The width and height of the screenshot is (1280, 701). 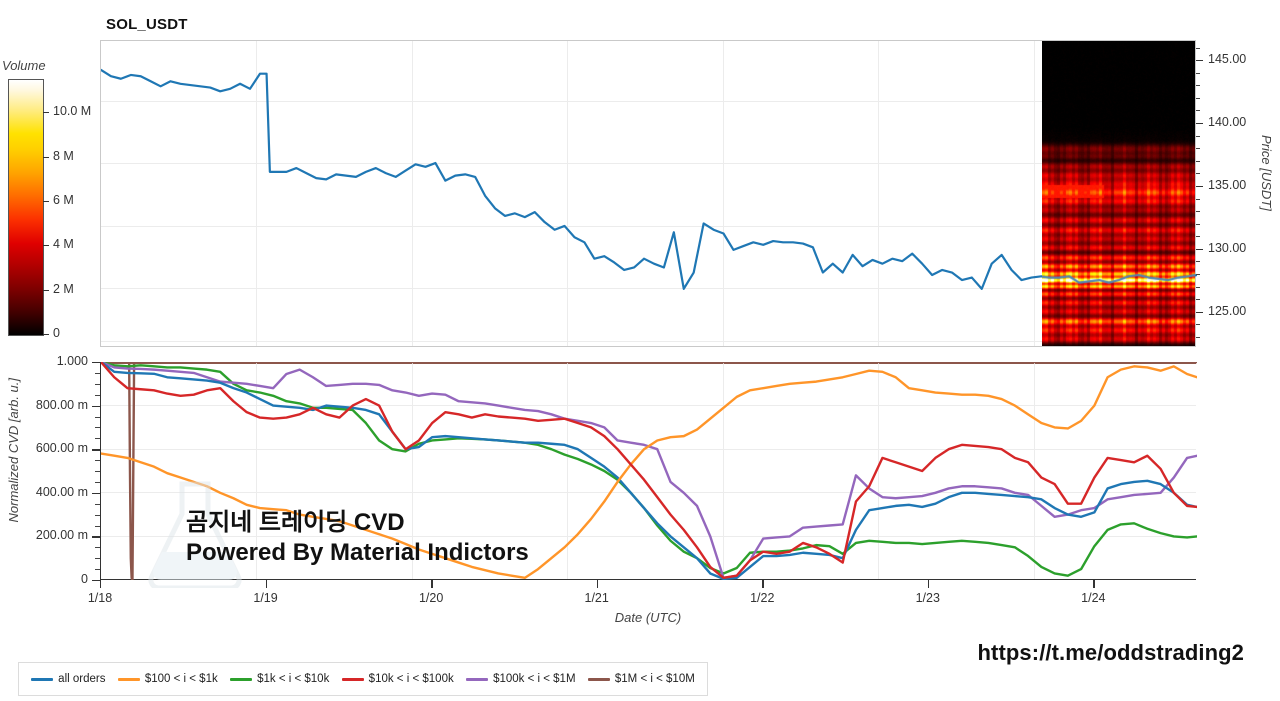 What do you see at coordinates (63, 288) in the screenshot?
I see `colorbar-tick-label: 2 M` at bounding box center [63, 288].